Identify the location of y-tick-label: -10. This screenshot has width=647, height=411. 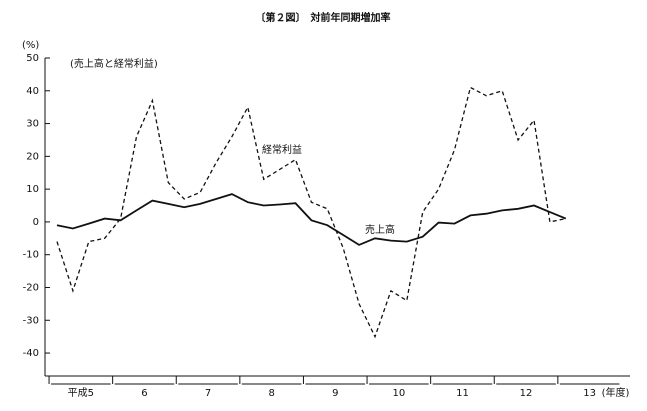
(31, 255).